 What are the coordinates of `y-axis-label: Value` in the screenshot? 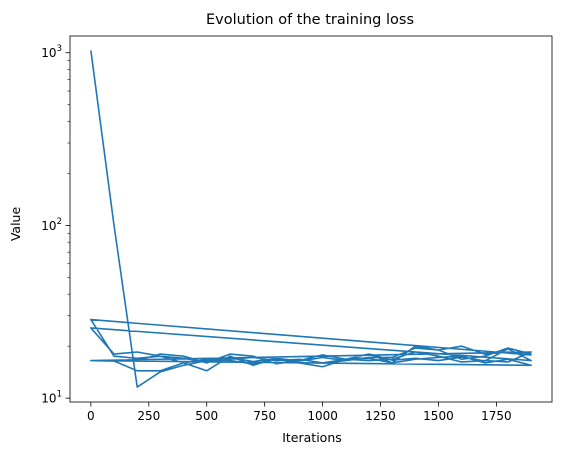 It's located at (15, 224).